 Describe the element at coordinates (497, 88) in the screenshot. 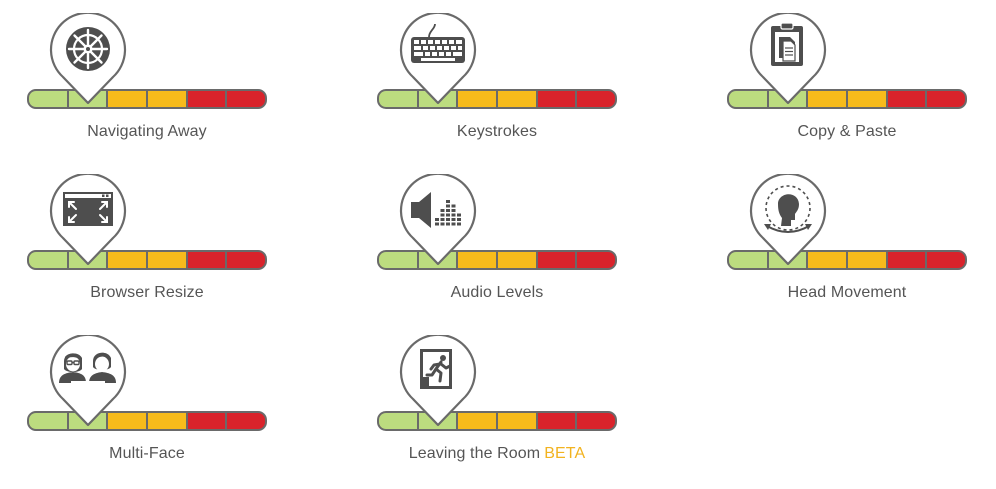

I see `feature-tile-keystrokes: Keystrokes` at that location.